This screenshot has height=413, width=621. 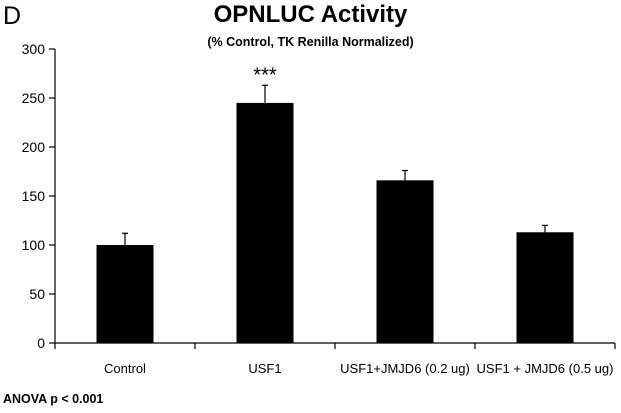 I want to click on y-tick-label: 150, so click(x=34, y=196).